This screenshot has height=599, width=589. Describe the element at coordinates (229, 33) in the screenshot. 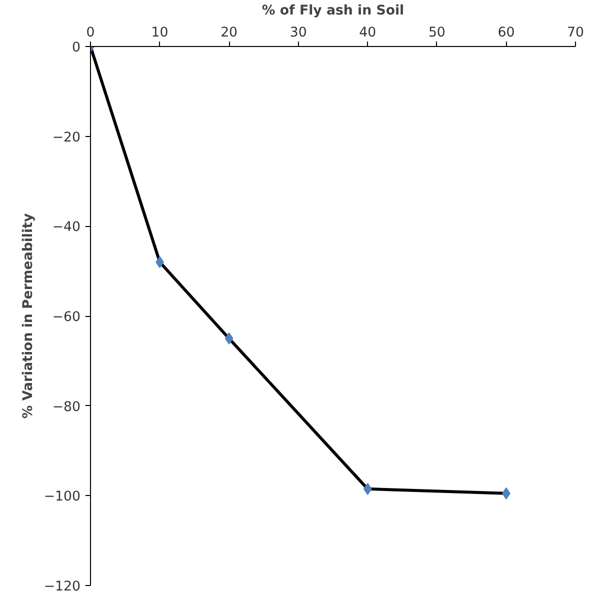

I see `x-tick-label: 20` at that location.